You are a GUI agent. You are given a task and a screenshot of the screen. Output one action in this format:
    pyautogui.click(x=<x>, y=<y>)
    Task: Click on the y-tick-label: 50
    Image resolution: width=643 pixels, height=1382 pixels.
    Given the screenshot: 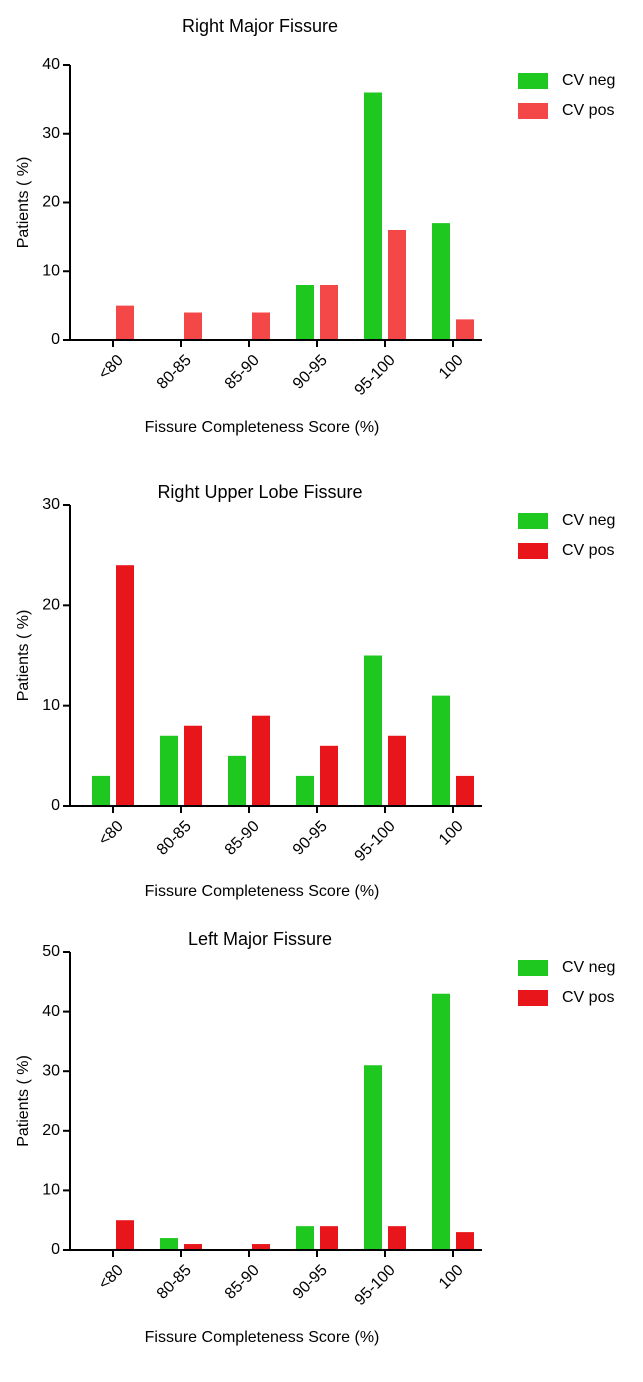 What is the action you would take?
    pyautogui.click(x=51, y=951)
    